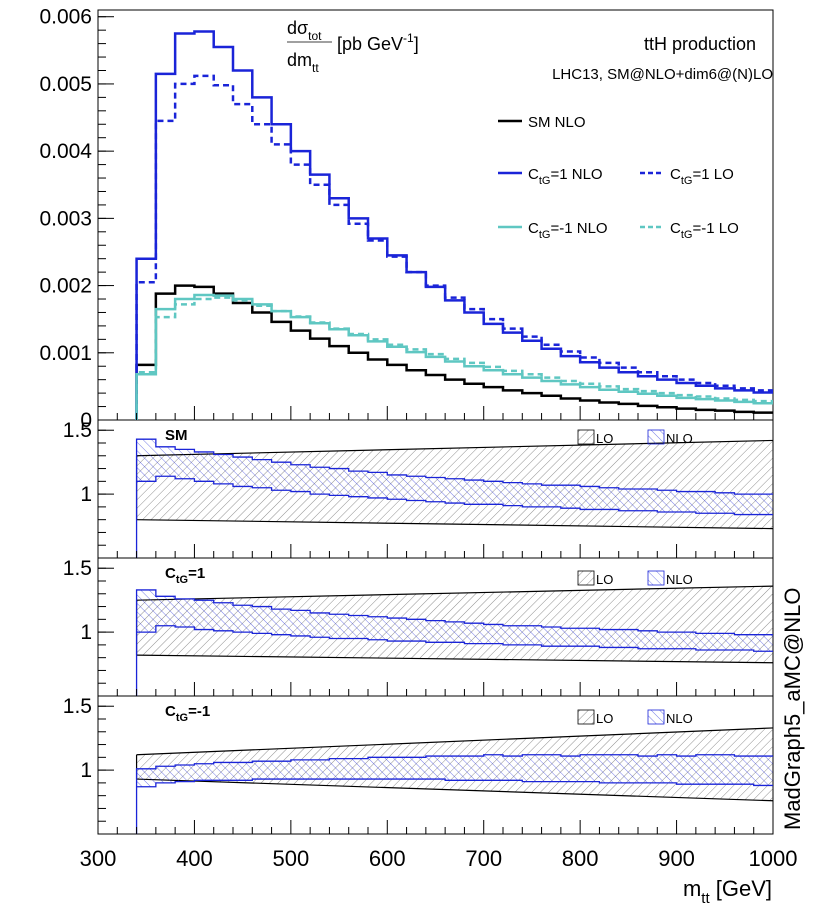 Image resolution: width=822 pixels, height=922 pixels. I want to click on generator-label: MadGraph5_aMC@NLO, so click(792, 709).